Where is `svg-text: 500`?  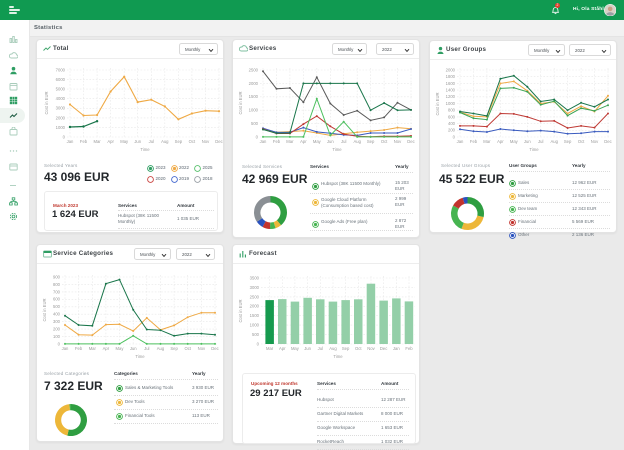
svg-text: 500 is located at coordinates (57, 306).